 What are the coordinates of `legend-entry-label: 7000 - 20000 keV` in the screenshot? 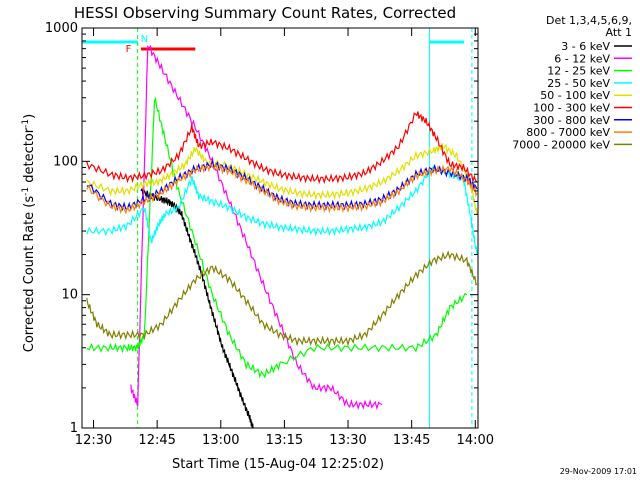 It's located at (561, 144).